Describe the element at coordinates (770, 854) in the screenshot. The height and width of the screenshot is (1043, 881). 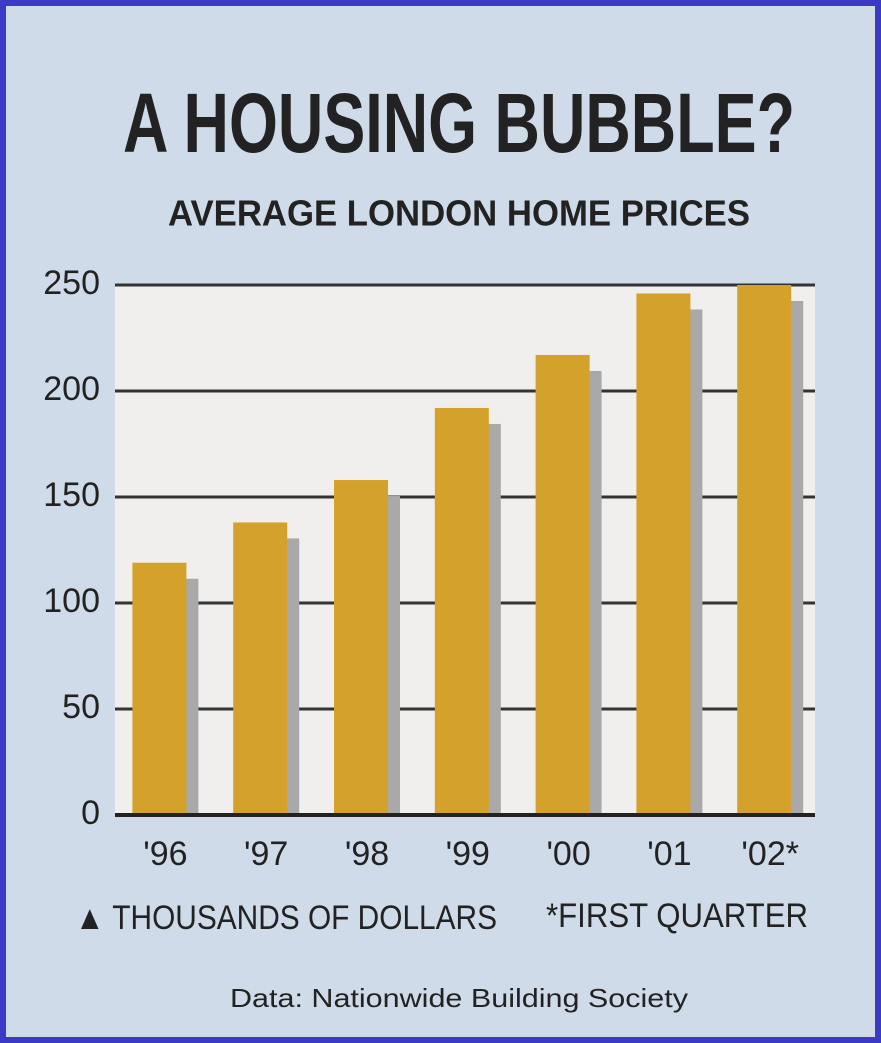
I see `x-tick-label: '02*` at that location.